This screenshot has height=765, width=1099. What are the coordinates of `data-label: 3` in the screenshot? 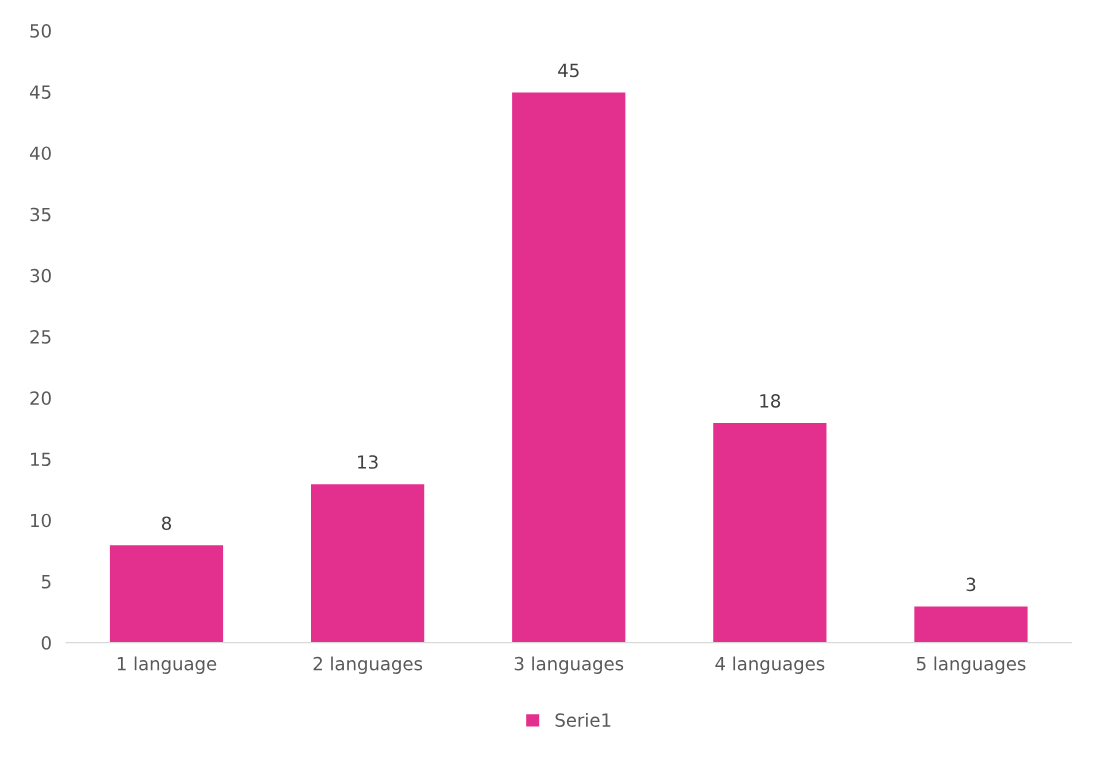 It's located at (971, 584).